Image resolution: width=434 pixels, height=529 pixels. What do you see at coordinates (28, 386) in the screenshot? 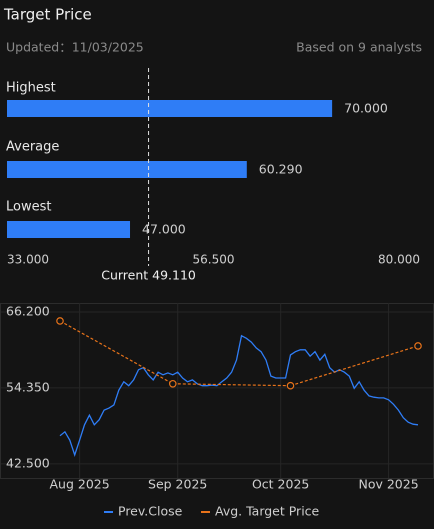
I see `y-tick-label: 54.350` at bounding box center [28, 386].